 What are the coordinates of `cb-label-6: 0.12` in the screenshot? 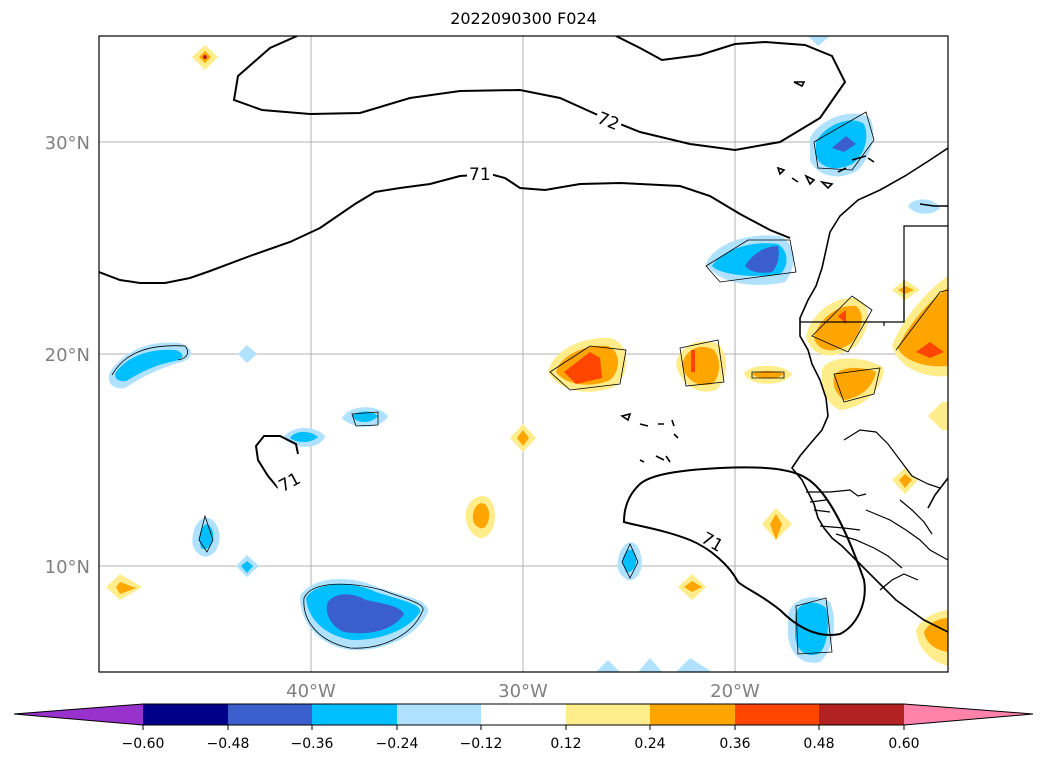 It's located at (565, 744).